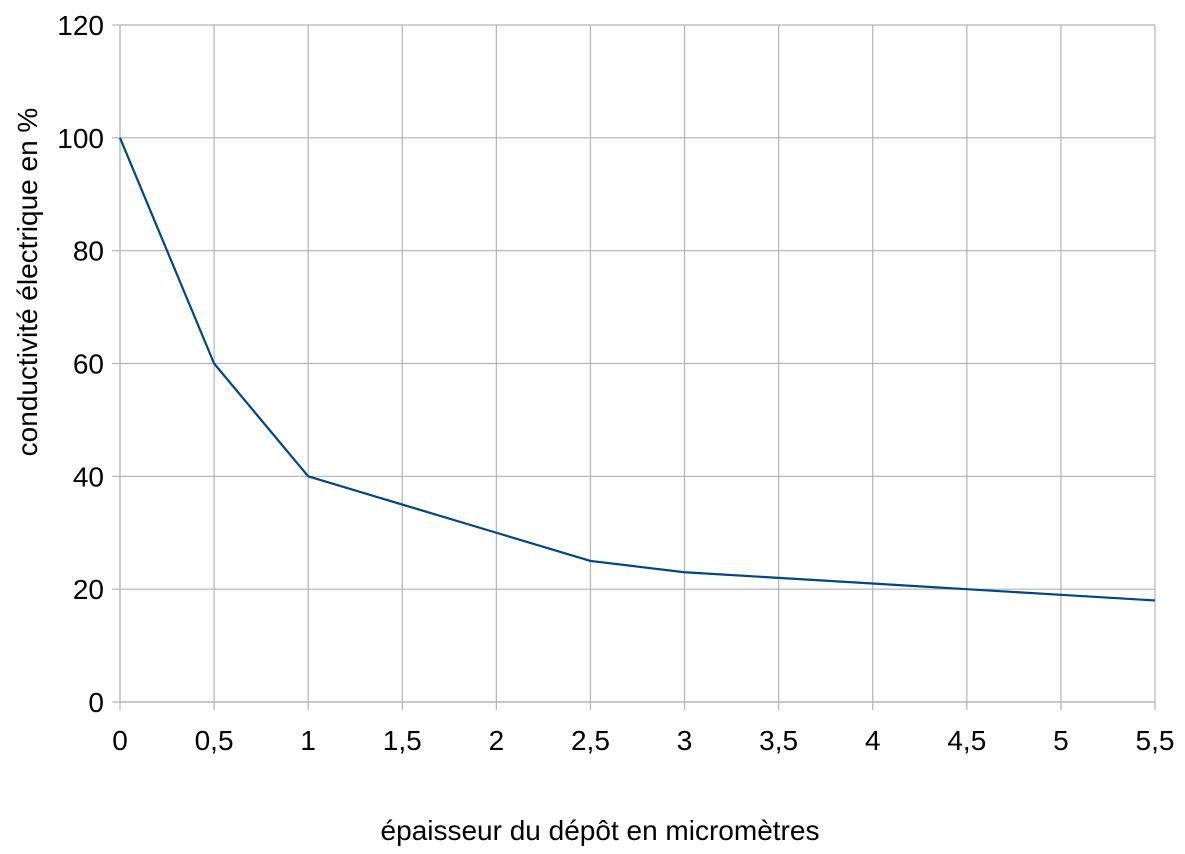 The height and width of the screenshot is (854, 1185). I want to click on y-tick-label: 100, so click(80, 138).